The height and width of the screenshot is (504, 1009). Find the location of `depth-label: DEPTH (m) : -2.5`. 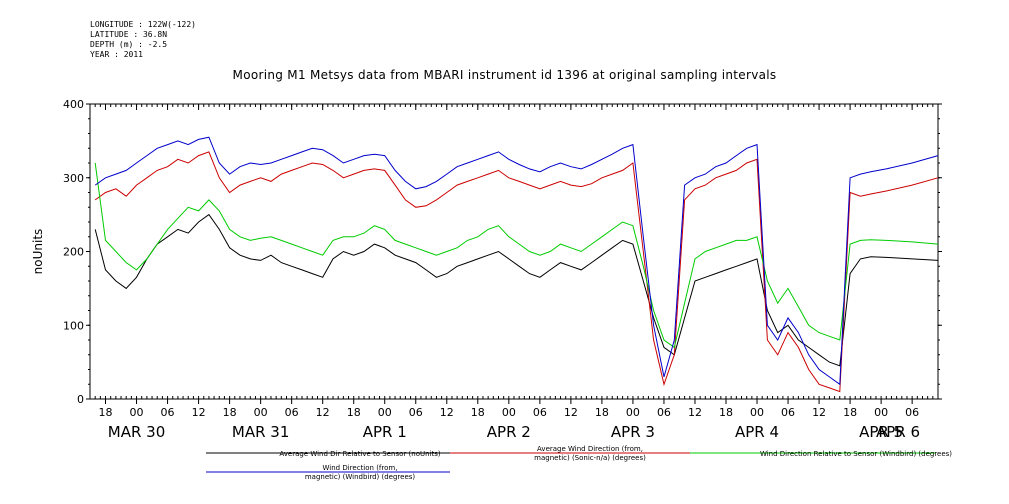

depth-label: DEPTH (m) : -2.5 is located at coordinates (129, 44).